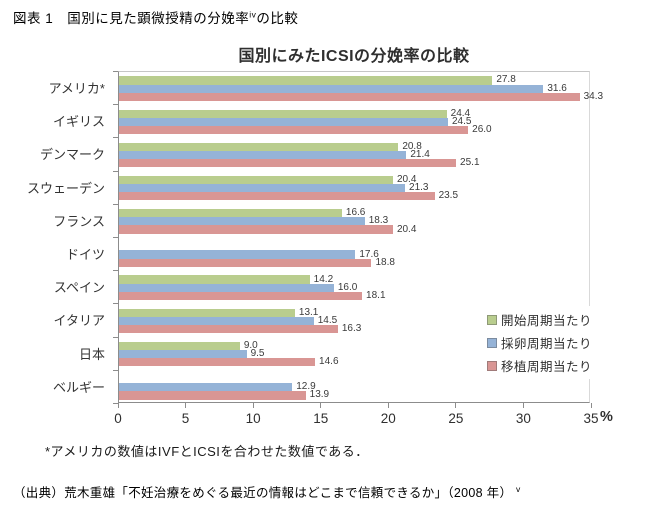 Image resolution: width=670 pixels, height=510 pixels. I want to click on bar-line: 20.4, so click(354, 229).